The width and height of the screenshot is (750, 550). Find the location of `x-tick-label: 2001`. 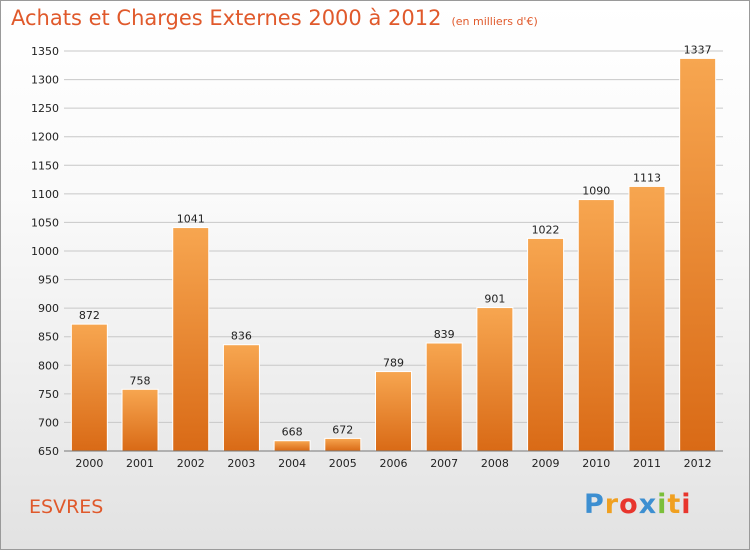

x-tick-label: 2001 is located at coordinates (140, 463).